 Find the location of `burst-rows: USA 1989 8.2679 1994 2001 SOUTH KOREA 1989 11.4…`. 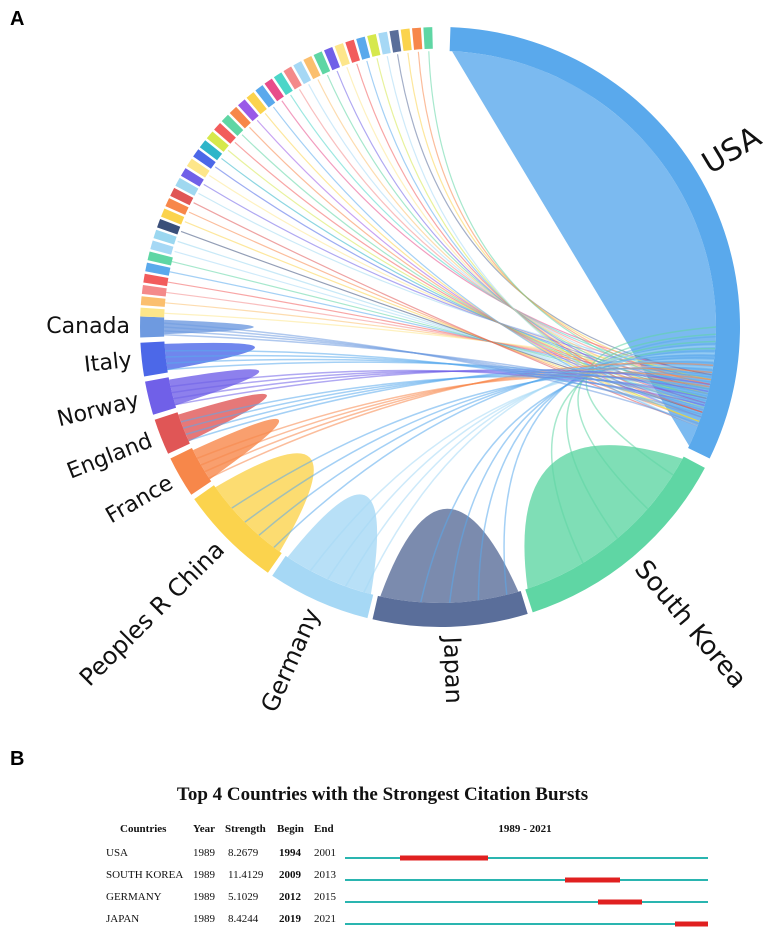

burst-rows: USA 1989 8.2679 1994 2001 SOUTH KOREA 1989 11.4… is located at coordinates (407, 887).